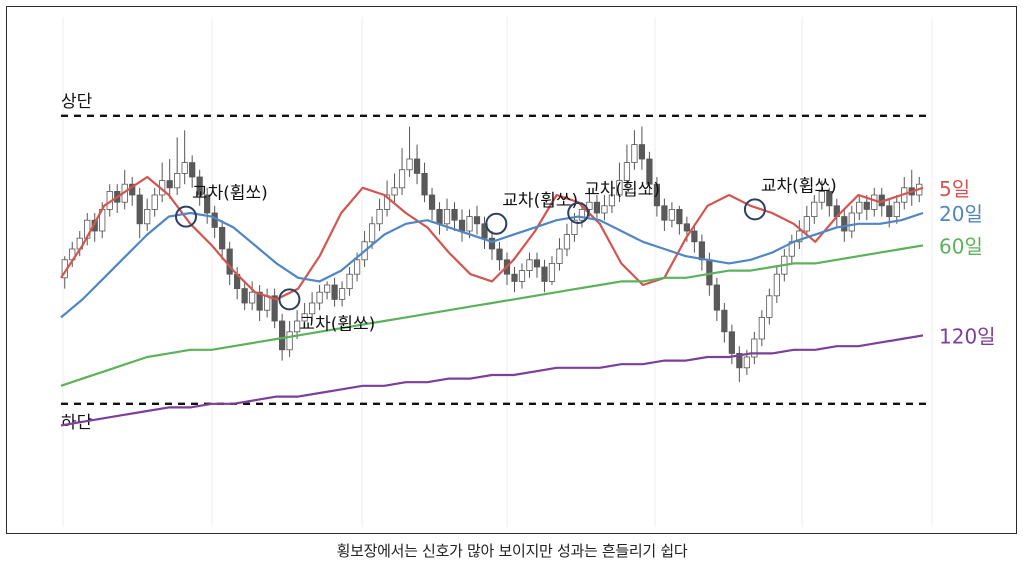  I want to click on reference-line-label: 상단, so click(77, 102).